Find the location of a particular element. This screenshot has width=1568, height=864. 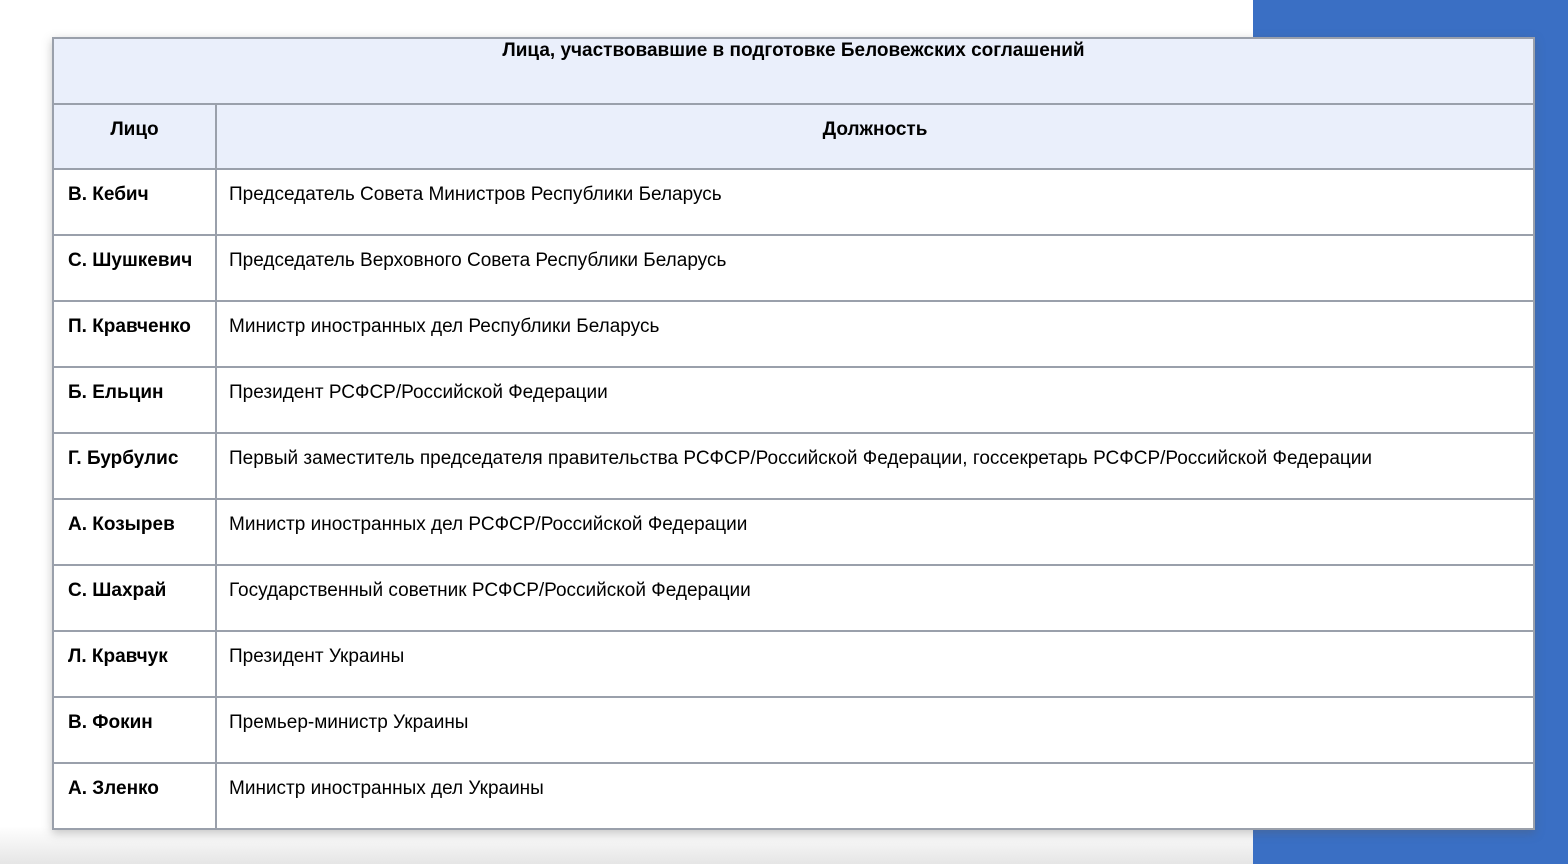

person-cell: Г. Бурбулис is located at coordinates (134, 466).